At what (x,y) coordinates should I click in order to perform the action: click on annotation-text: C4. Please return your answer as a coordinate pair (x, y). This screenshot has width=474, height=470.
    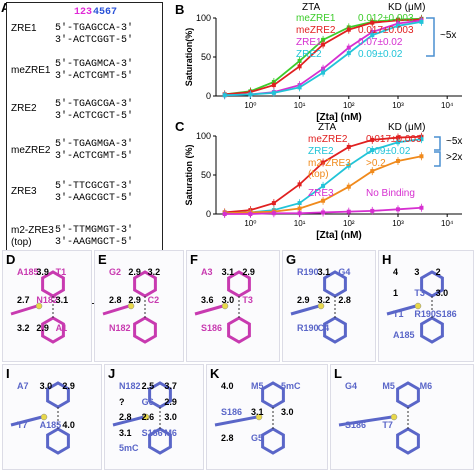
    Looking at the image, I should click on (323, 328).